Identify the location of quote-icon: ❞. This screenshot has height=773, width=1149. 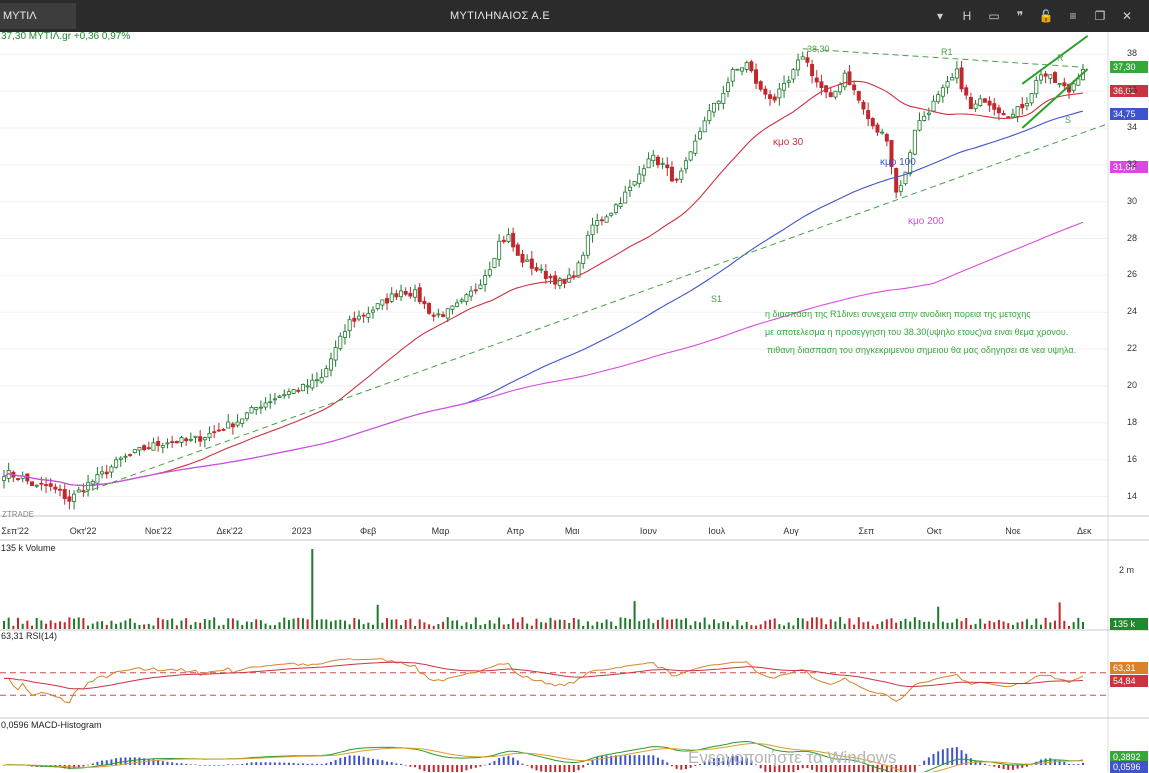
(1020, 16).